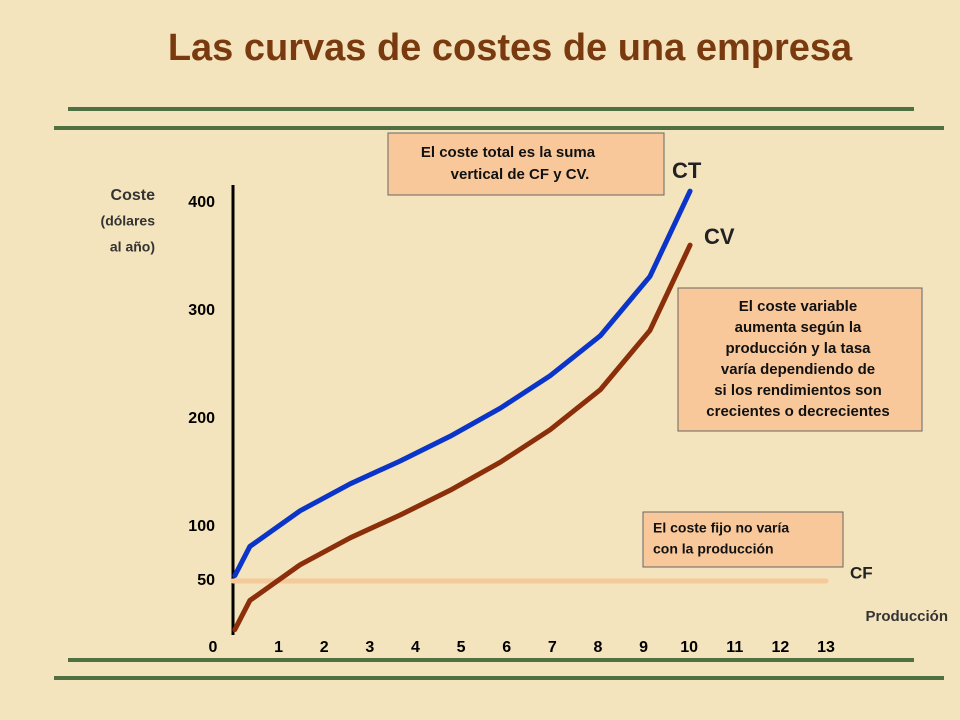 This screenshot has width=960, height=720. Describe the element at coordinates (133, 195) in the screenshot. I see `y-axis-label: Coste` at that location.